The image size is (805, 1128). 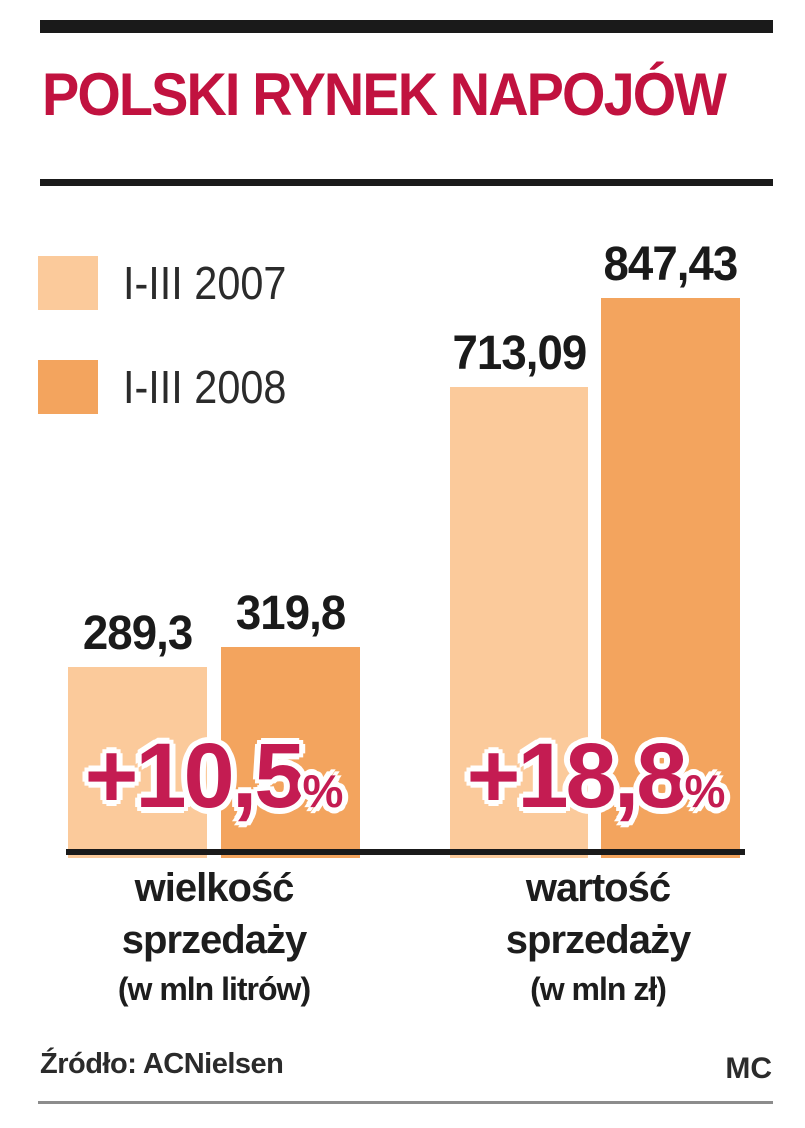 I want to click on value-label-volume-2008: 319,8, so click(x=290, y=613).